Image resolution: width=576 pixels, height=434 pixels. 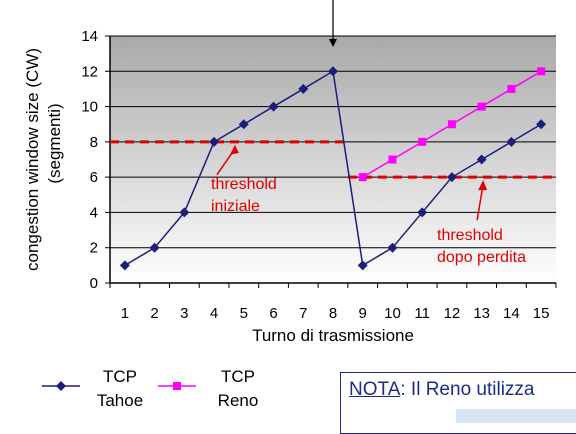 What do you see at coordinates (94, 142) in the screenshot?
I see `y-tick-label: 8` at bounding box center [94, 142].